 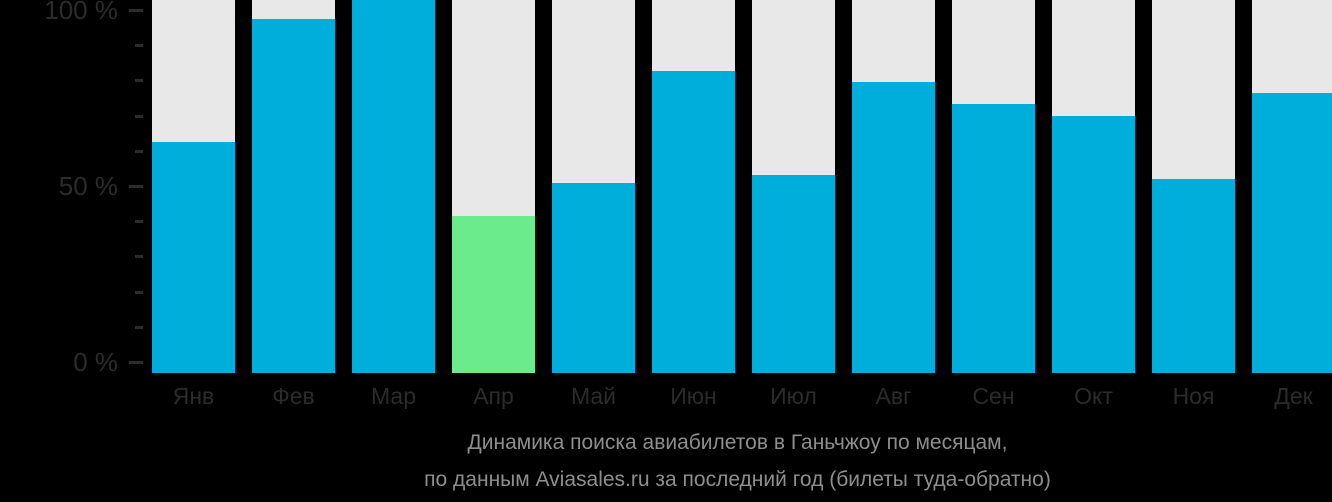 I want to click on month-label-4: Апр, so click(x=493, y=396).